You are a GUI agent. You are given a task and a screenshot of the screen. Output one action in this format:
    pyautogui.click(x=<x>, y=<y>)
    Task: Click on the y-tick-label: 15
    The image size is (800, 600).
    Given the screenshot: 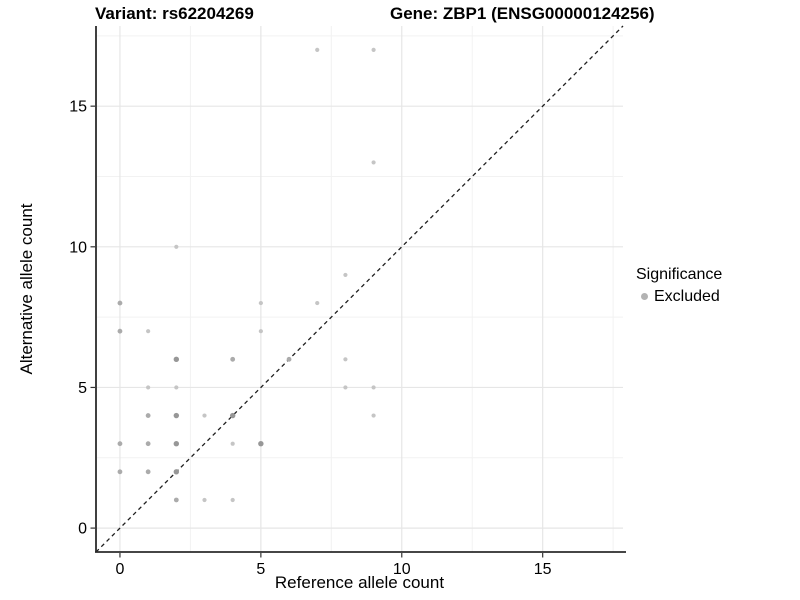 What is the action you would take?
    pyautogui.click(x=78, y=107)
    